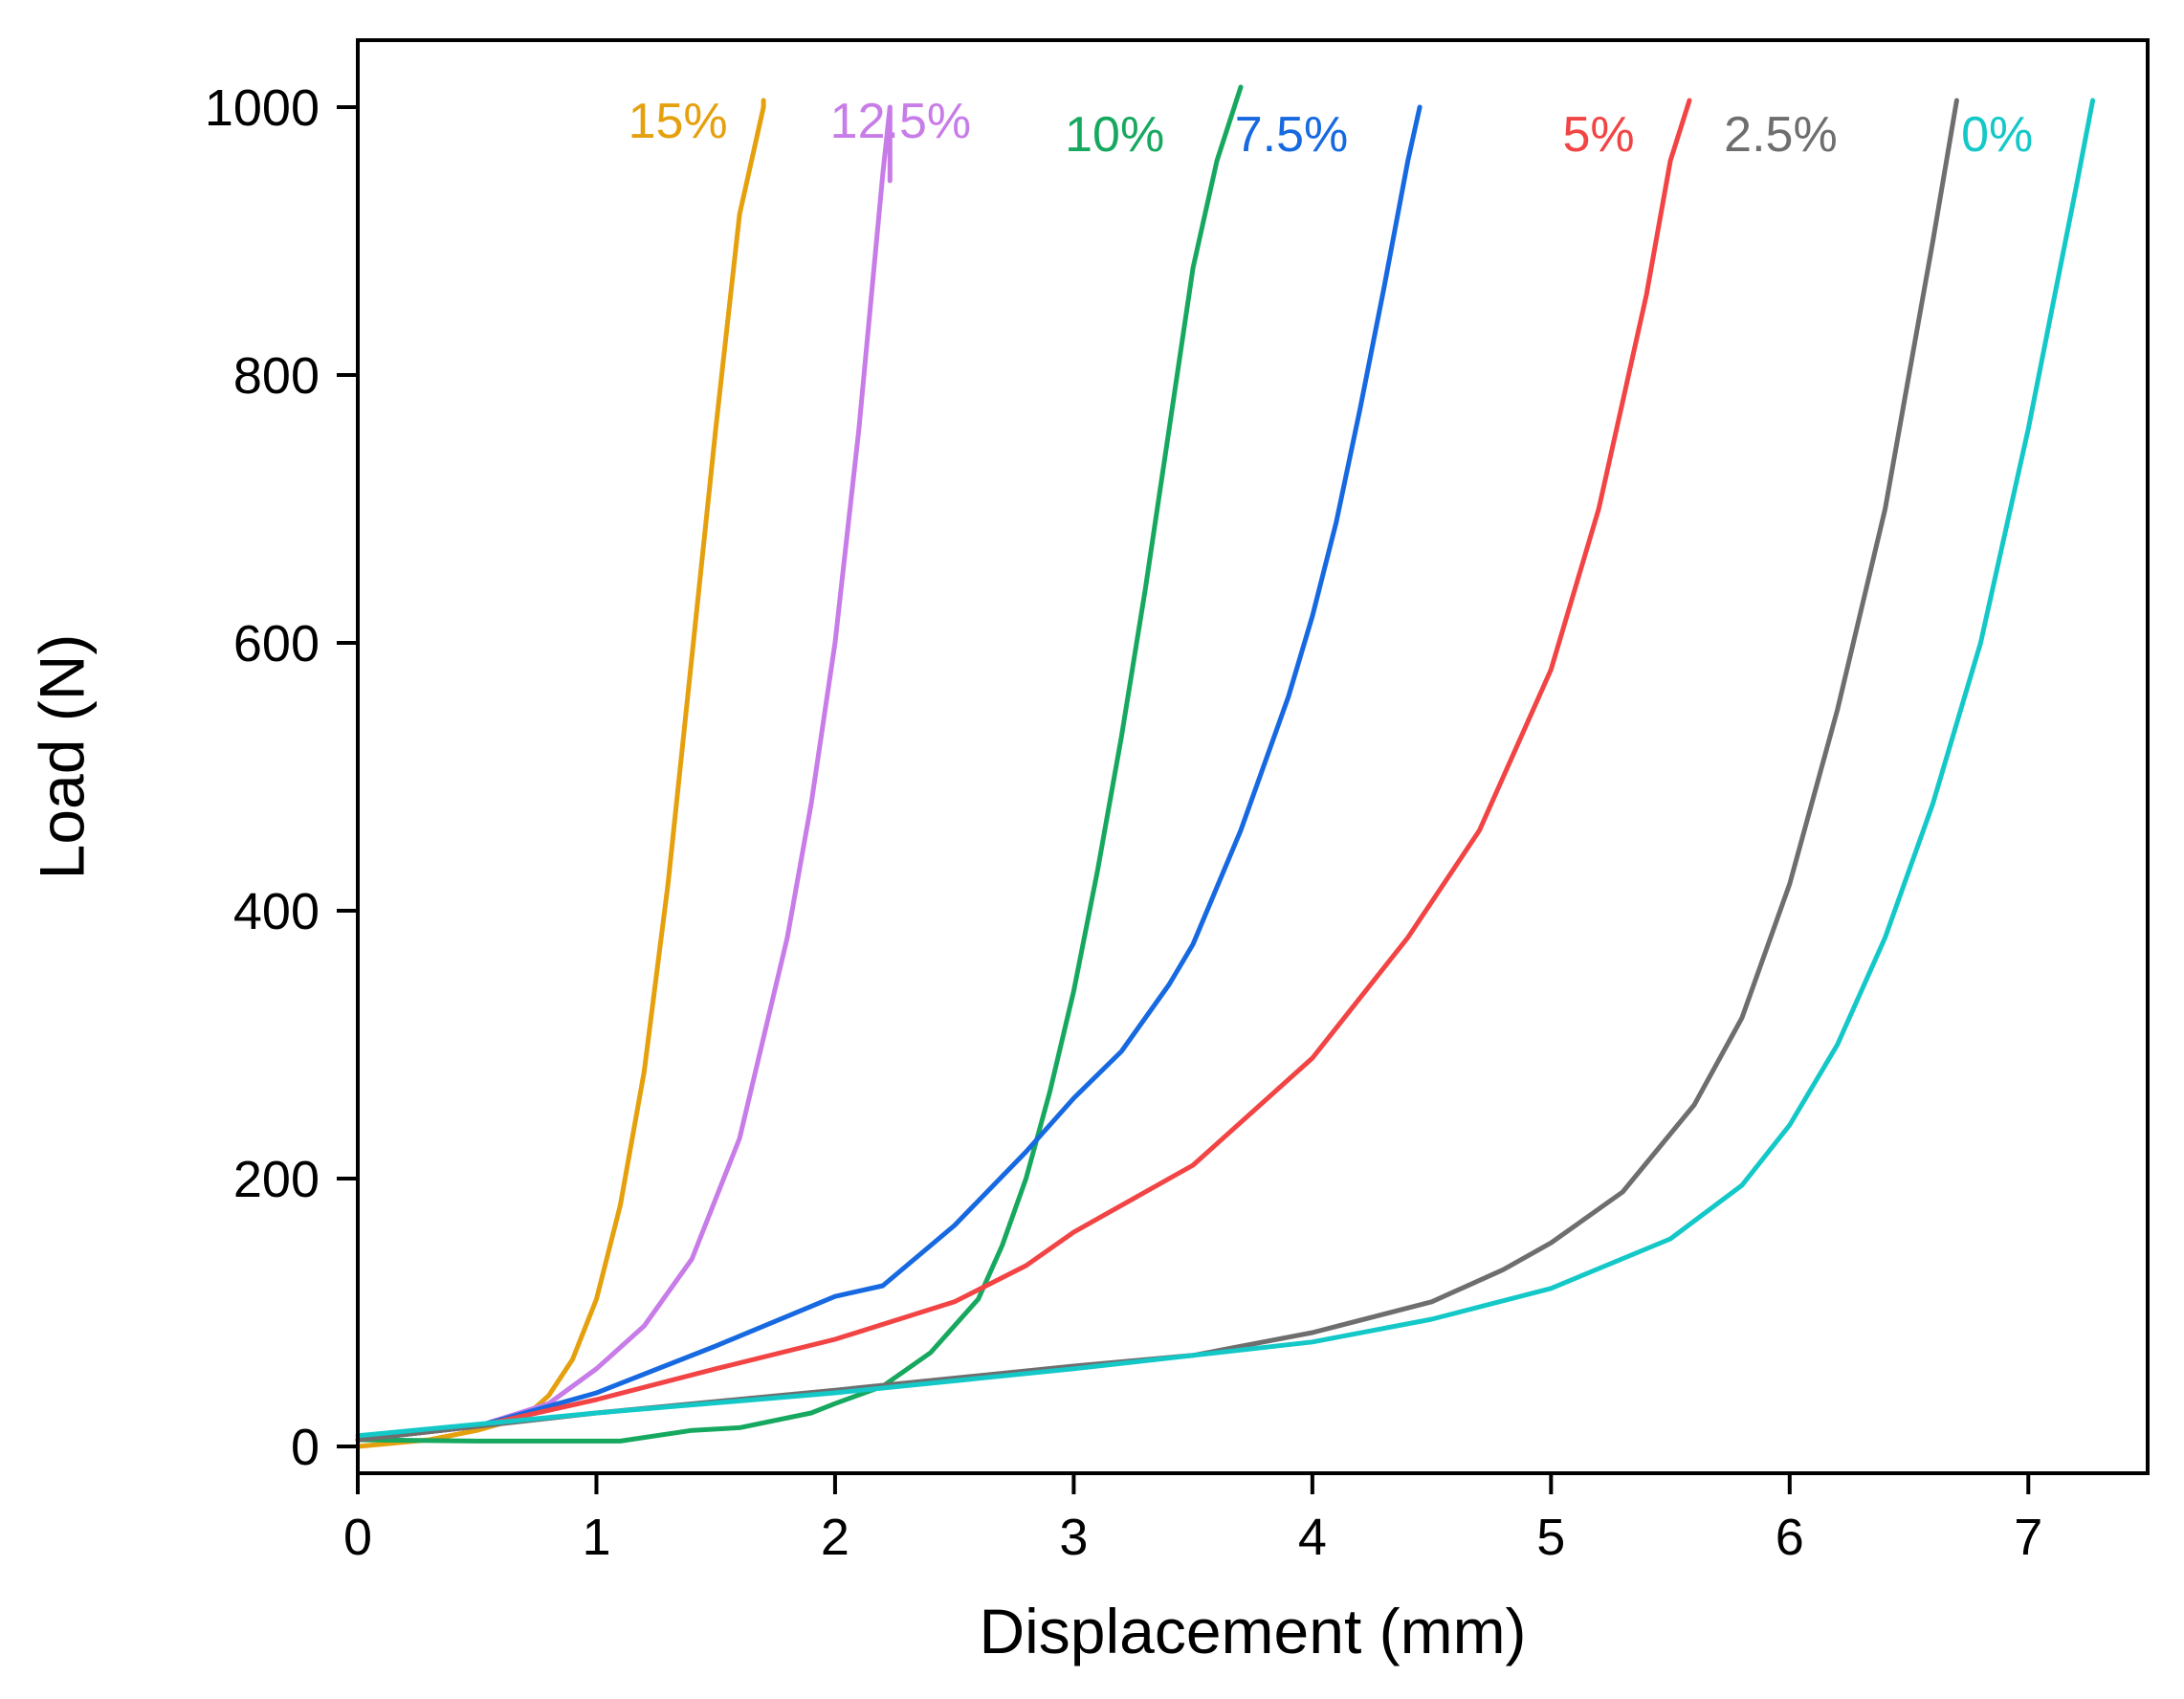 The width and height of the screenshot is (2184, 1699). Describe the element at coordinates (1781, 135) in the screenshot. I see `series-label-2-5pct: 2.5%` at that location.